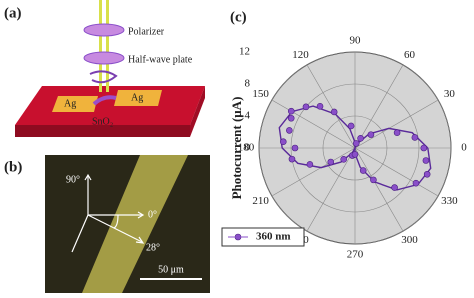 Image resolution: width=474 pixels, height=298 pixels. I want to click on annotation: SnO₂, so click(102, 121).